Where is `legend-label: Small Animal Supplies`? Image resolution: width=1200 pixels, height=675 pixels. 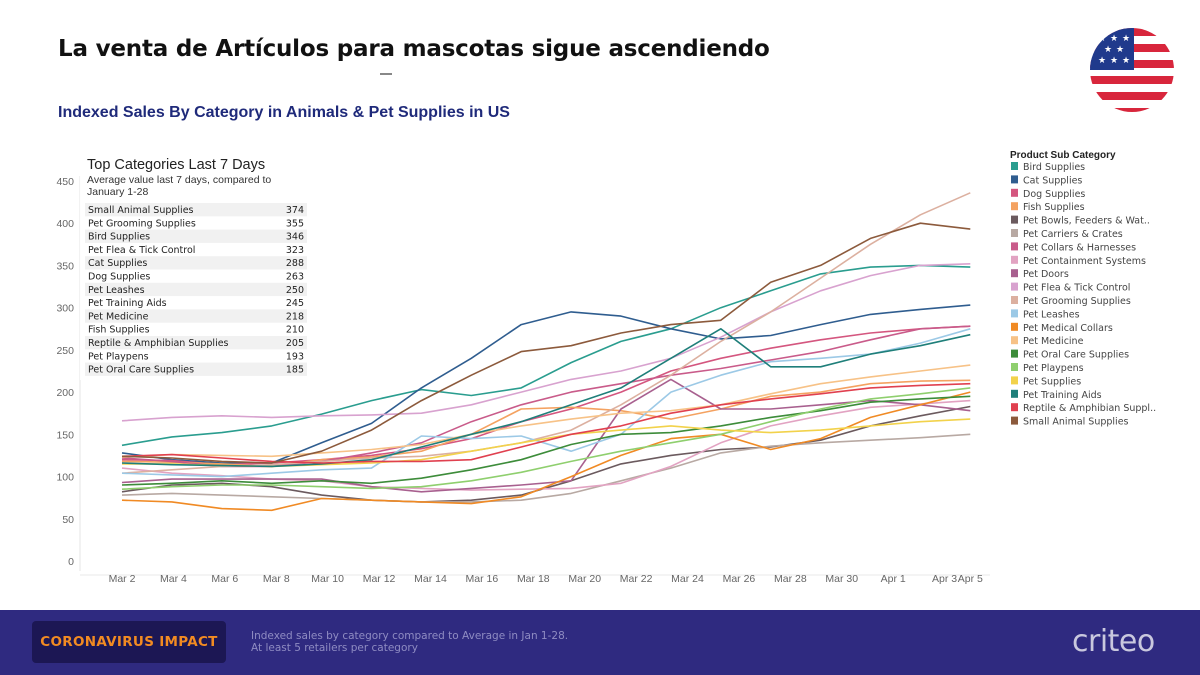 legend-label: Small Animal Supplies is located at coordinates (1076, 422).